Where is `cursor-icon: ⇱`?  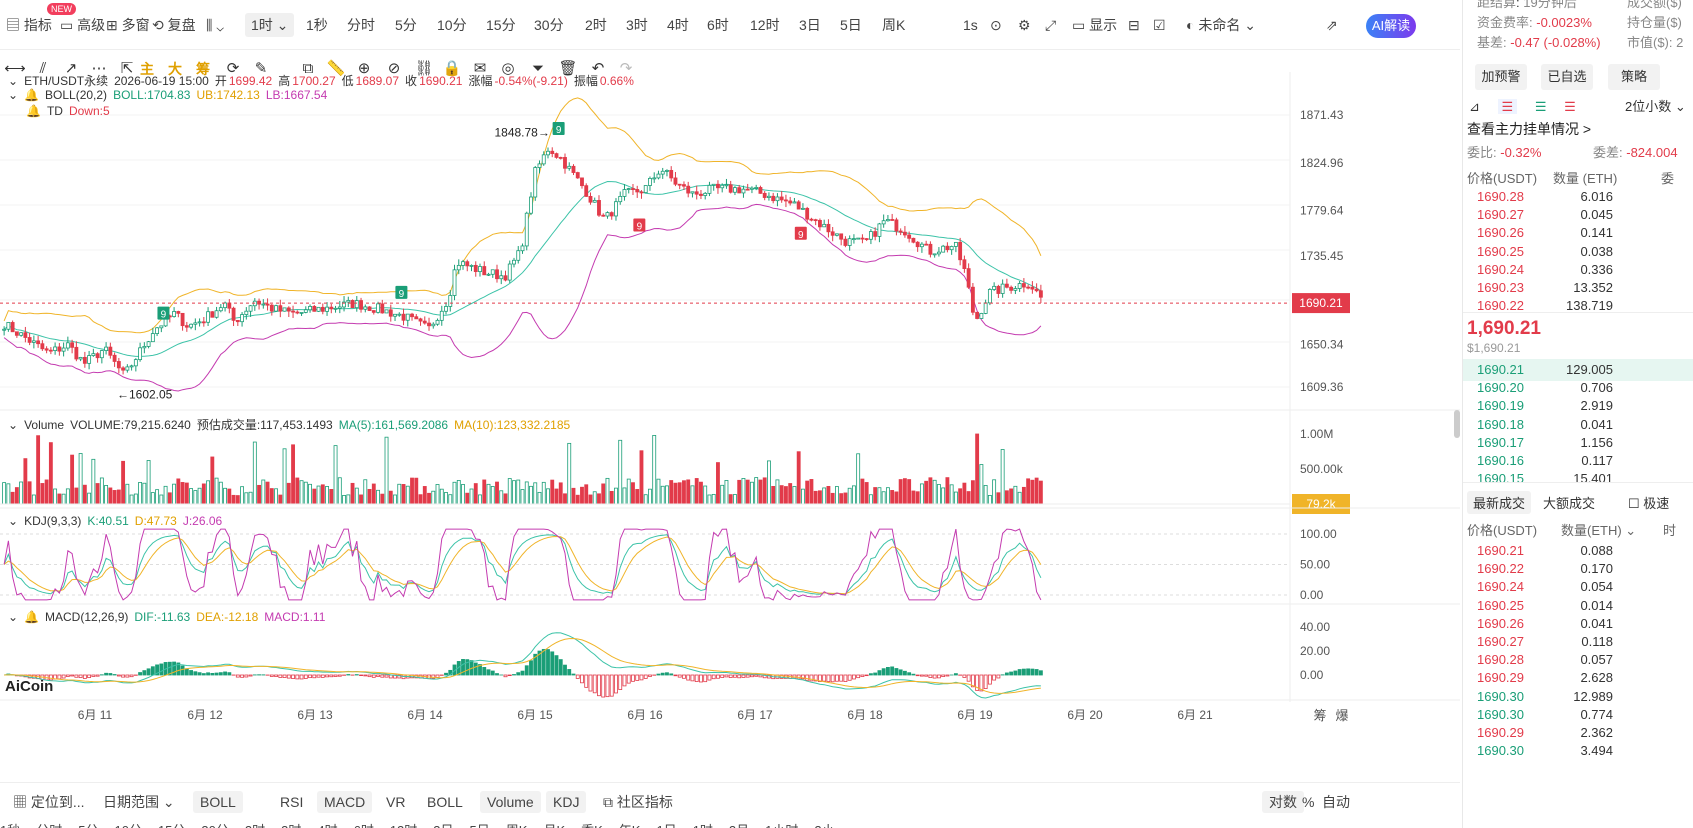 cursor-icon: ⇱ is located at coordinates (127, 68).